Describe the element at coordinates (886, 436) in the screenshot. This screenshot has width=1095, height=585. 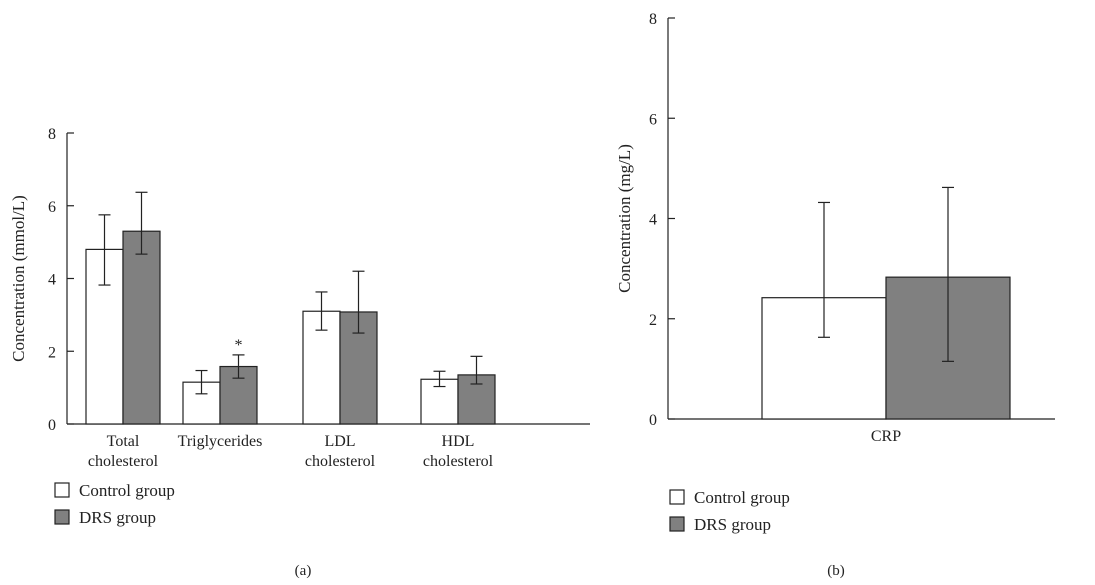
I see `category-label: CRP` at that location.